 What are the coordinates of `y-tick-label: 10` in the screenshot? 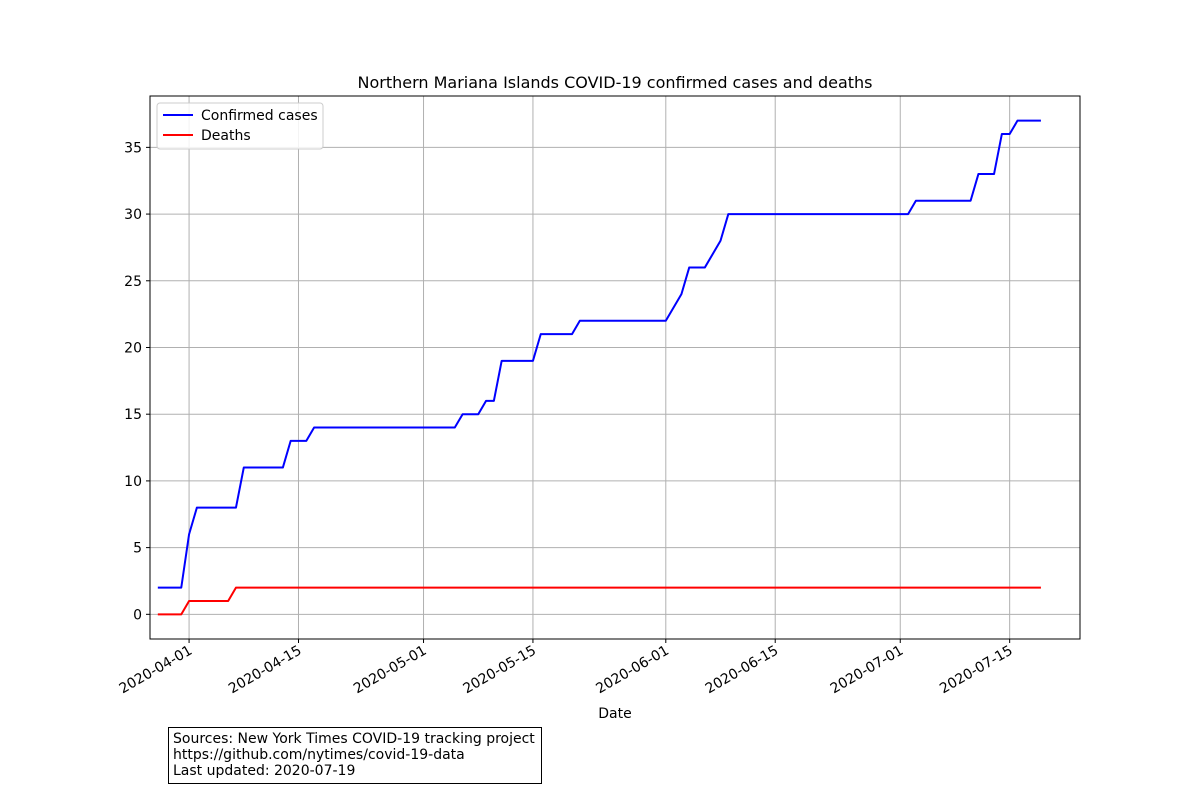 It's located at (133, 482).